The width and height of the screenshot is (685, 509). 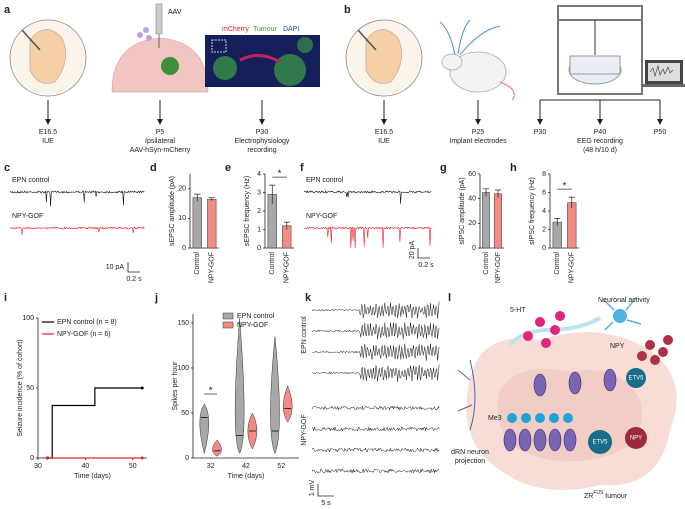 I want to click on scale-label: 1 mV, so click(x=312, y=488).